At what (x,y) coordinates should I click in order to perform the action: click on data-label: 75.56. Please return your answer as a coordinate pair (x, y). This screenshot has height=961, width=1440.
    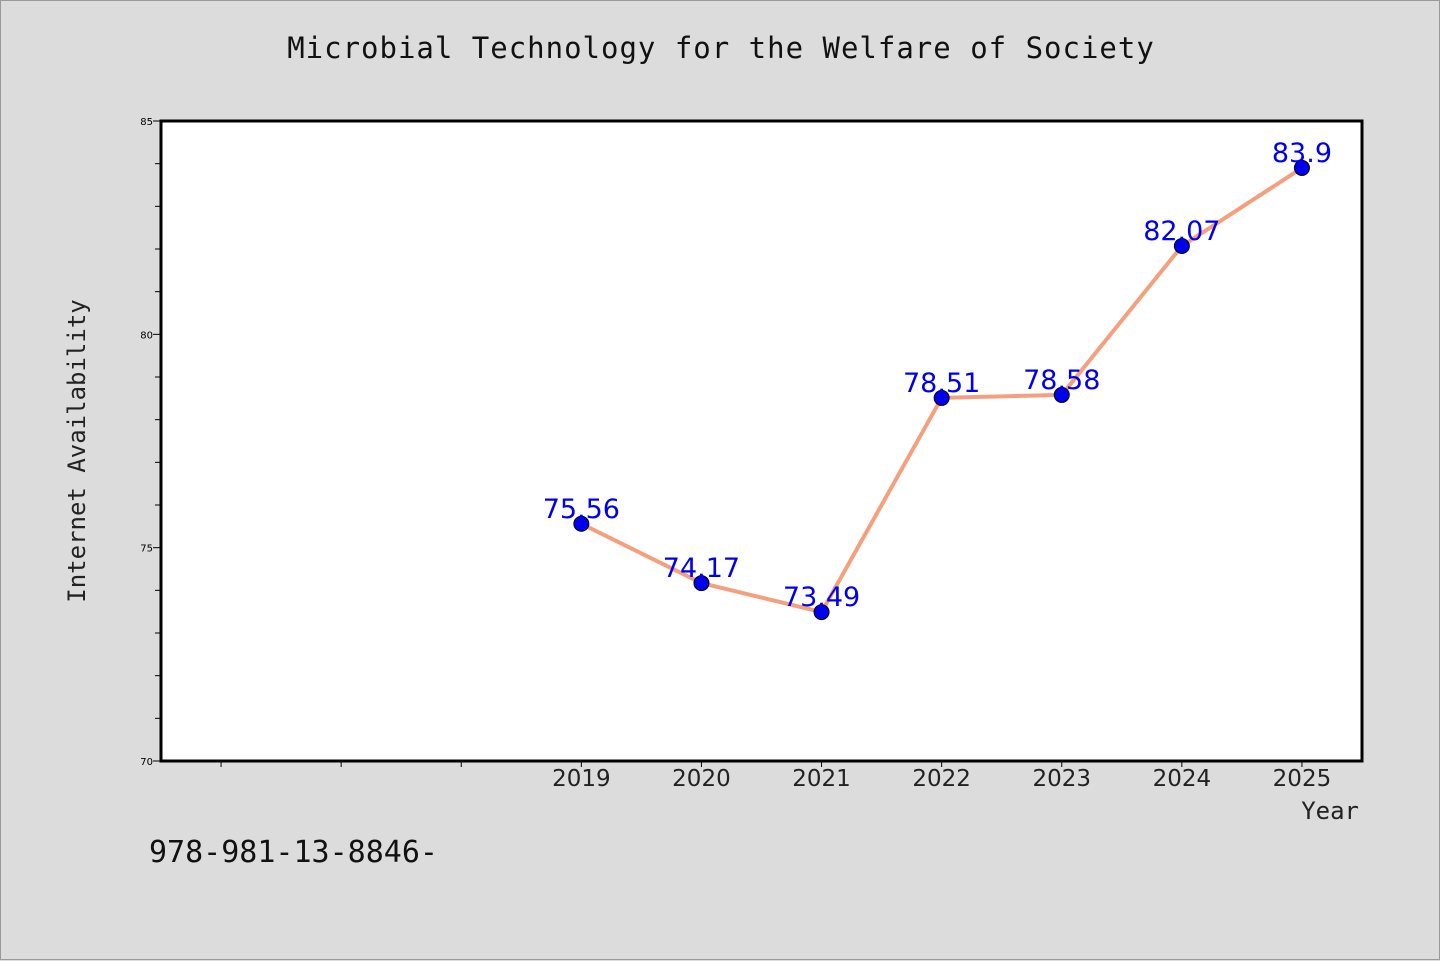
    Looking at the image, I should click on (581, 509).